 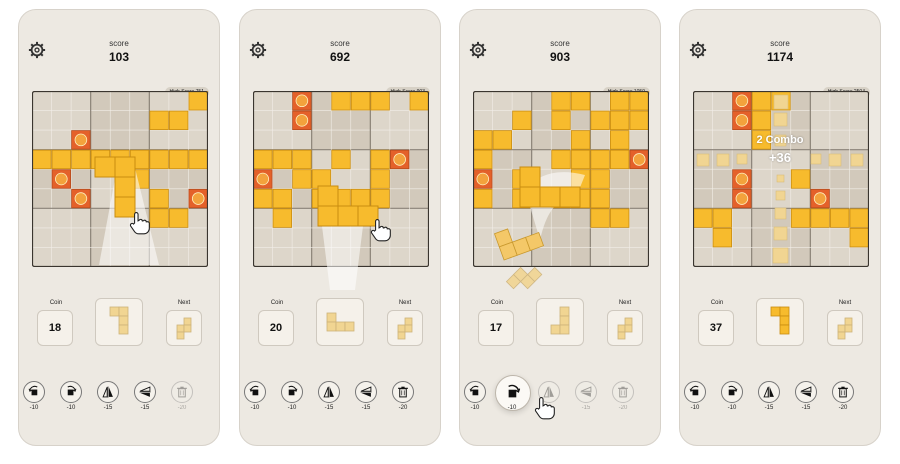 I want to click on powerup-toolbar: -10 -10 -15 -15 -20, so click(x=780, y=401).